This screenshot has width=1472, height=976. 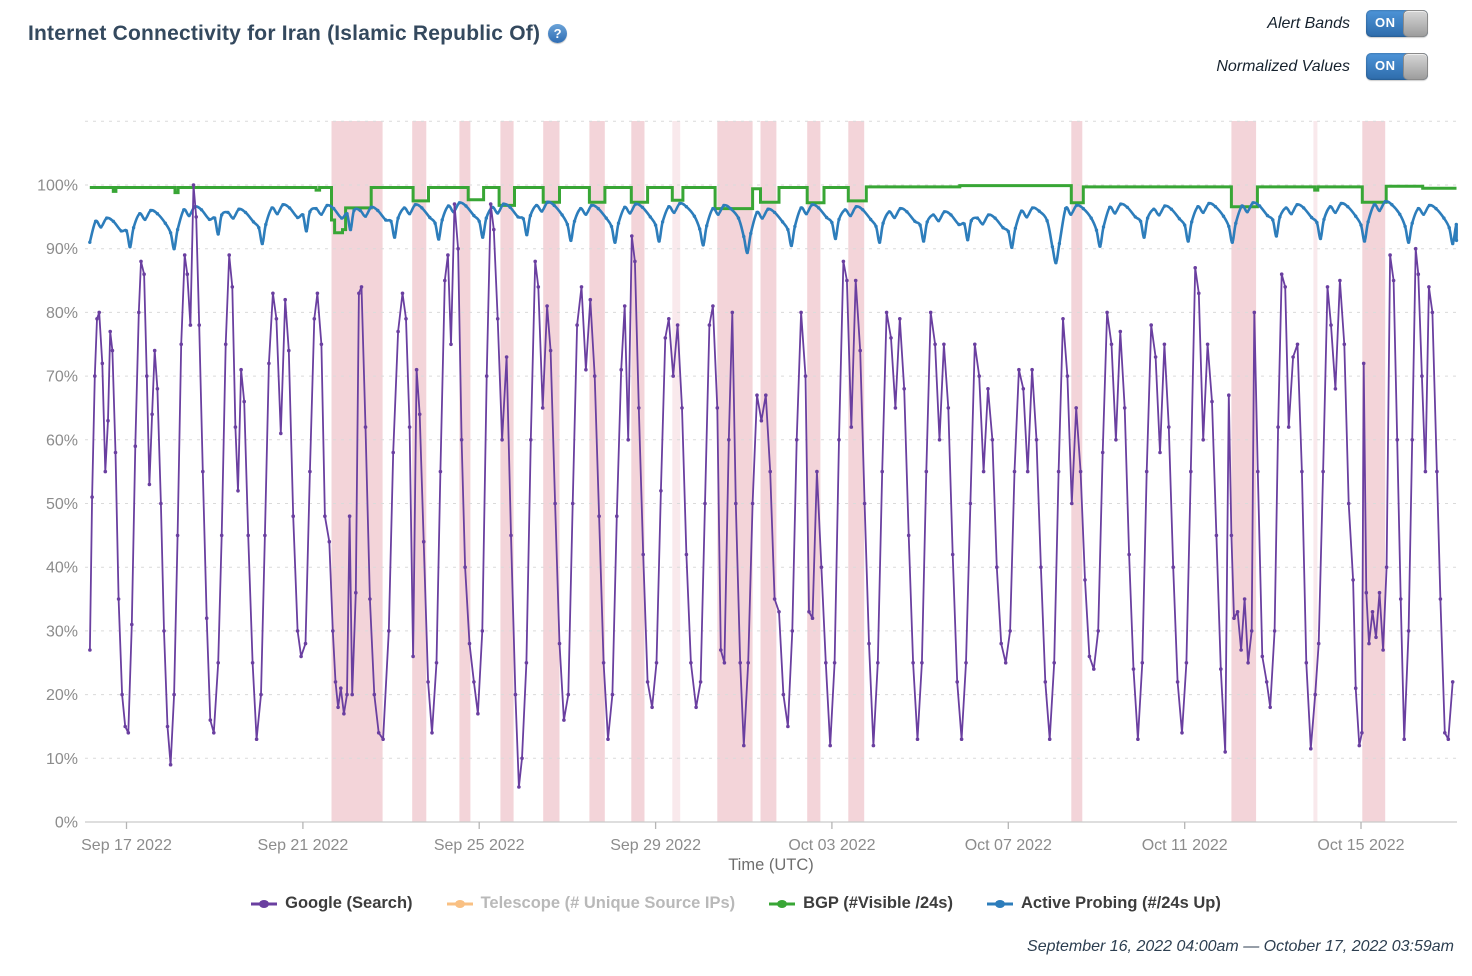 I want to click on y-tick-label: 30%, so click(x=62, y=631).